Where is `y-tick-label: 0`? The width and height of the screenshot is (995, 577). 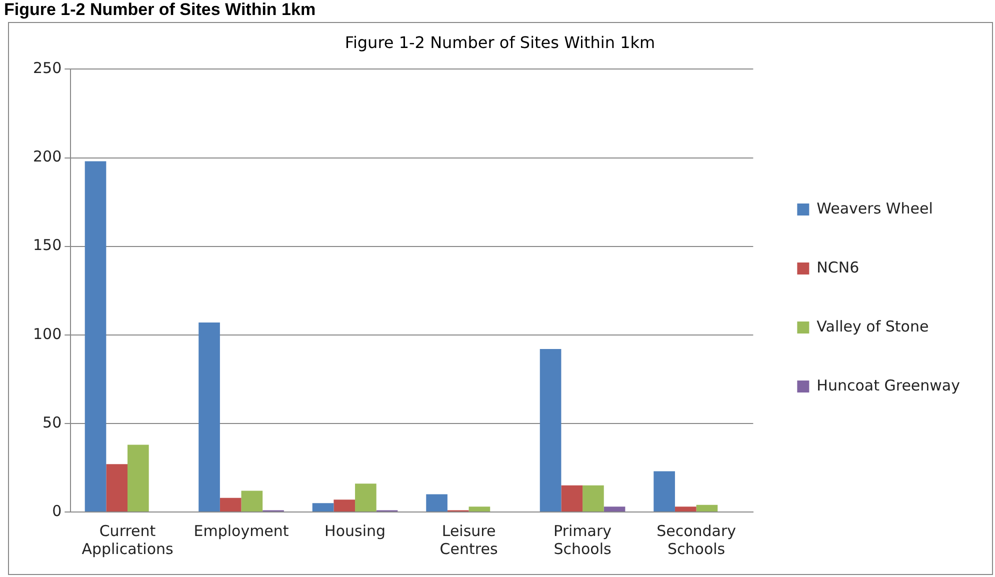 y-tick-label: 0 is located at coordinates (57, 511).